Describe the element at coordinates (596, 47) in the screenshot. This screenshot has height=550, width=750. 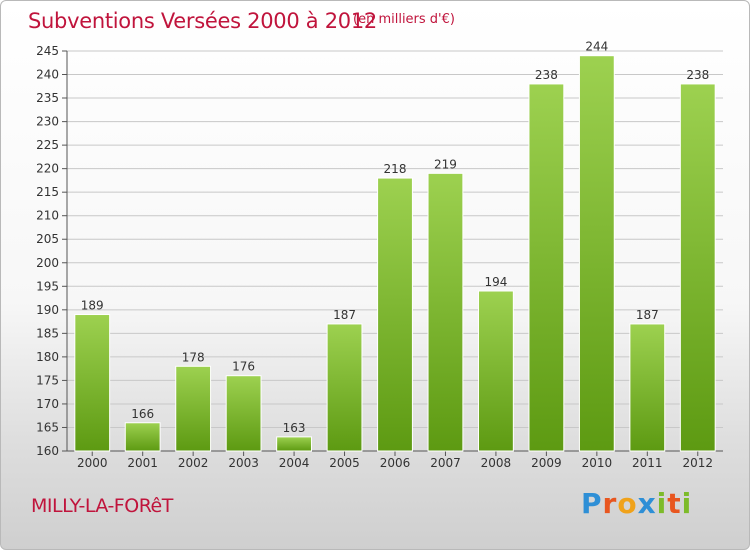
I see `bar-value-label: 244` at that location.